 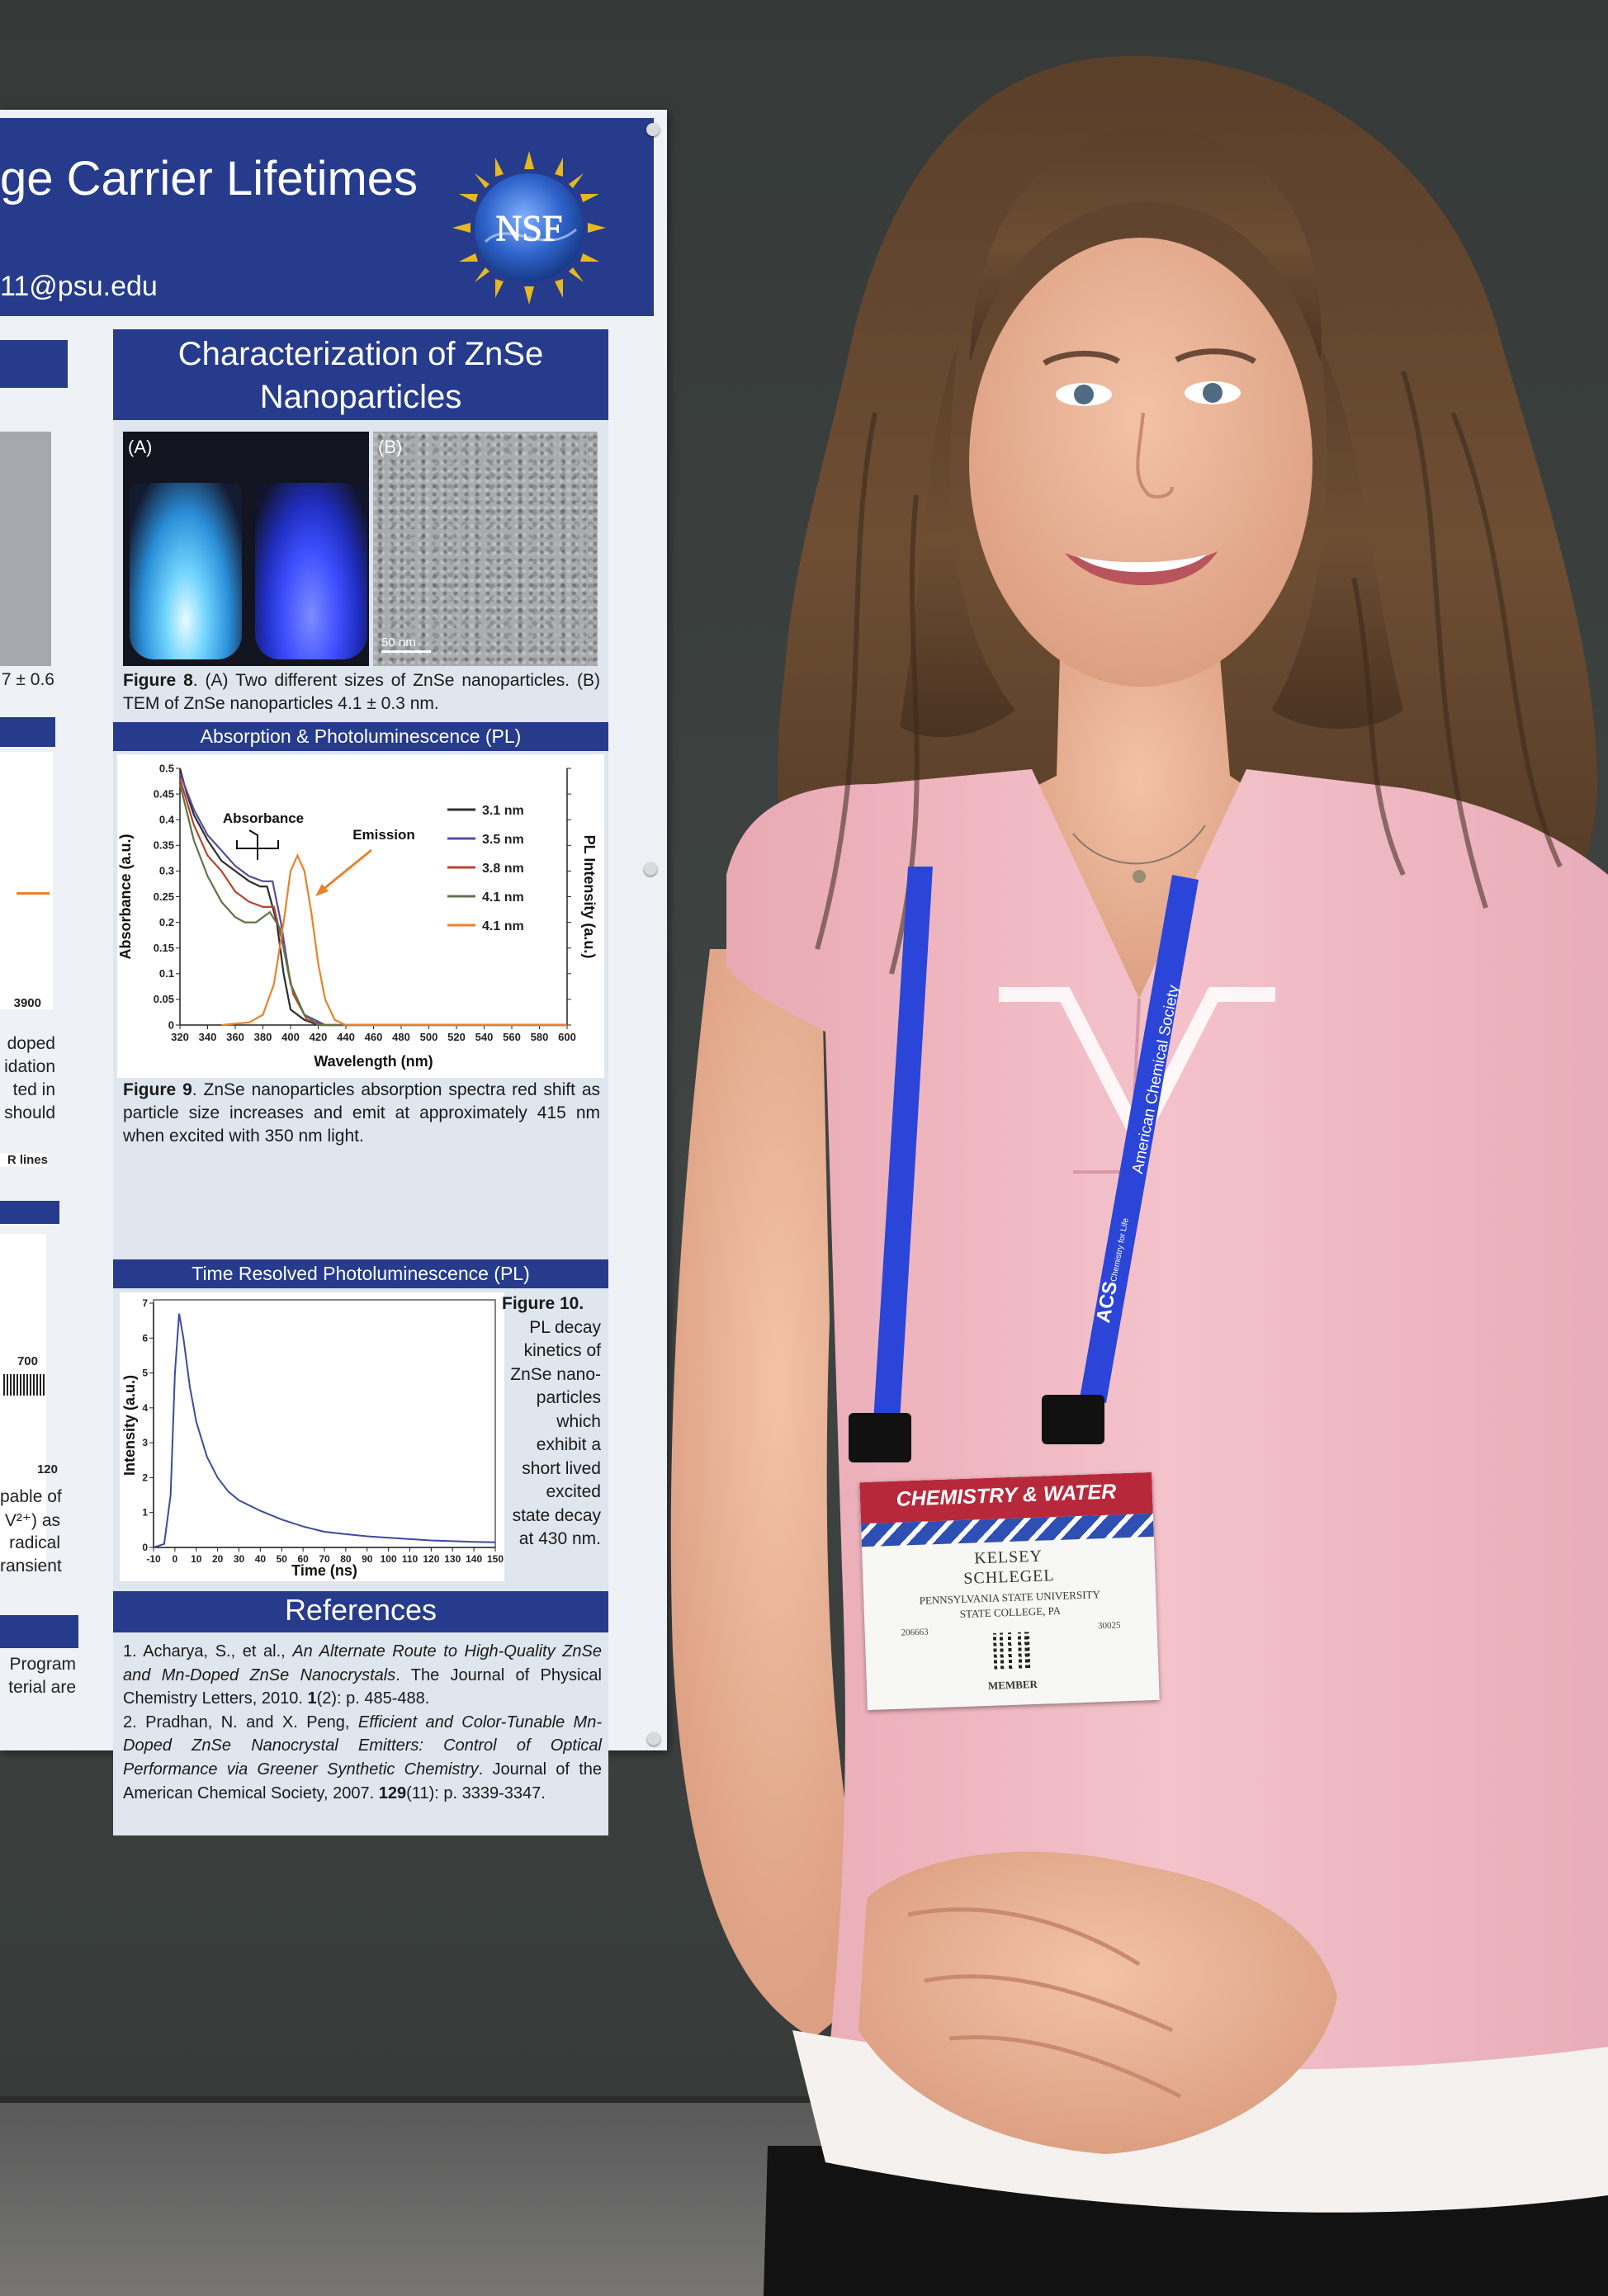 I want to click on reference-authors: Acharya, S., et al.,, so click(x=218, y=1652).